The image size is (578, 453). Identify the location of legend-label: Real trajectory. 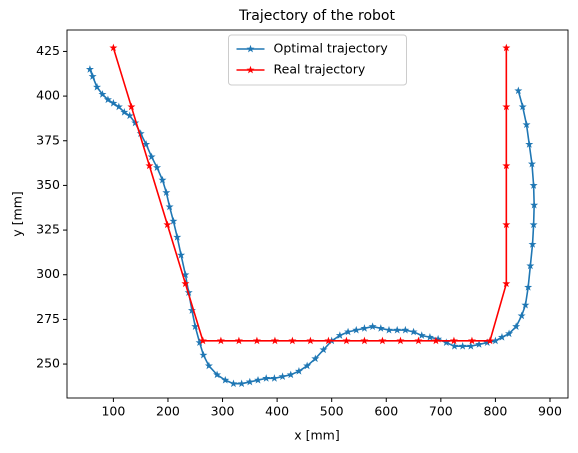
(320, 69).